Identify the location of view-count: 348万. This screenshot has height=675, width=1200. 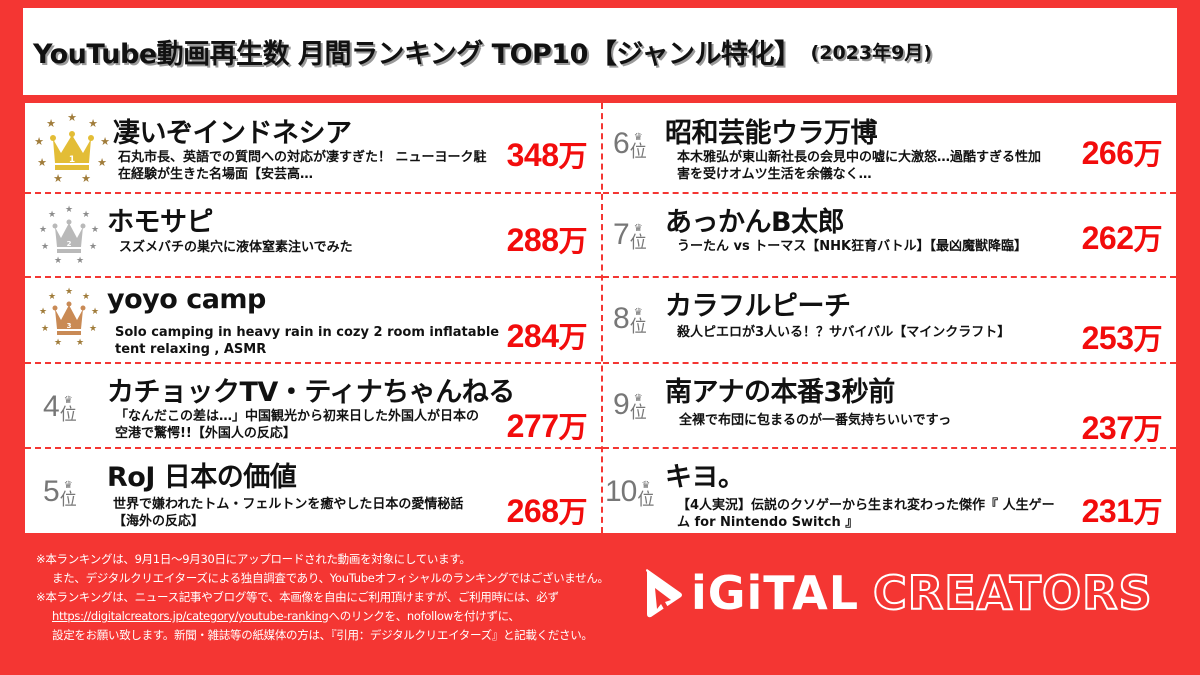
(547, 155).